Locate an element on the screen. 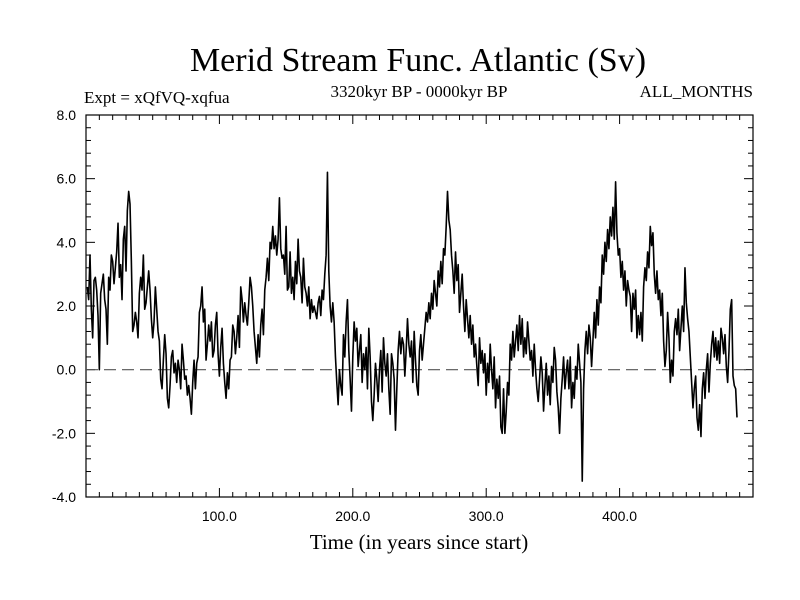 The height and width of the screenshot is (600, 800). y-tick-label: -4.0 is located at coordinates (64, 497).